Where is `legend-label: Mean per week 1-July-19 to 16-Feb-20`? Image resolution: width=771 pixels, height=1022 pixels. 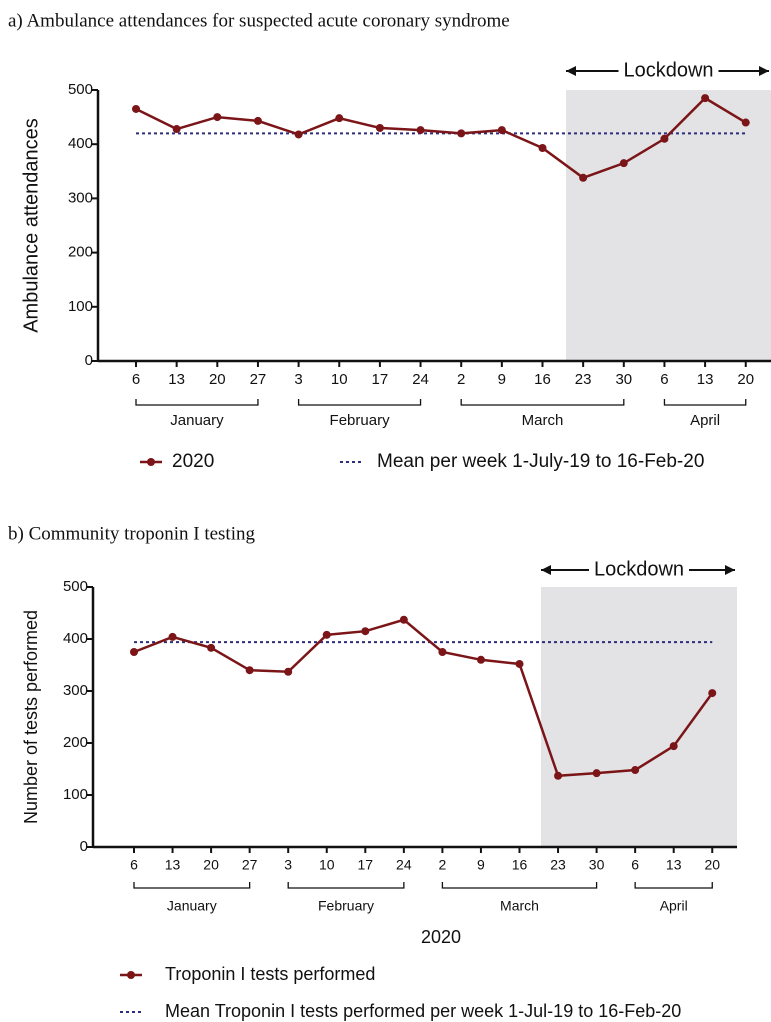
legend-label: Mean per week 1-July-19 to 16-Feb-20 is located at coordinates (540, 461).